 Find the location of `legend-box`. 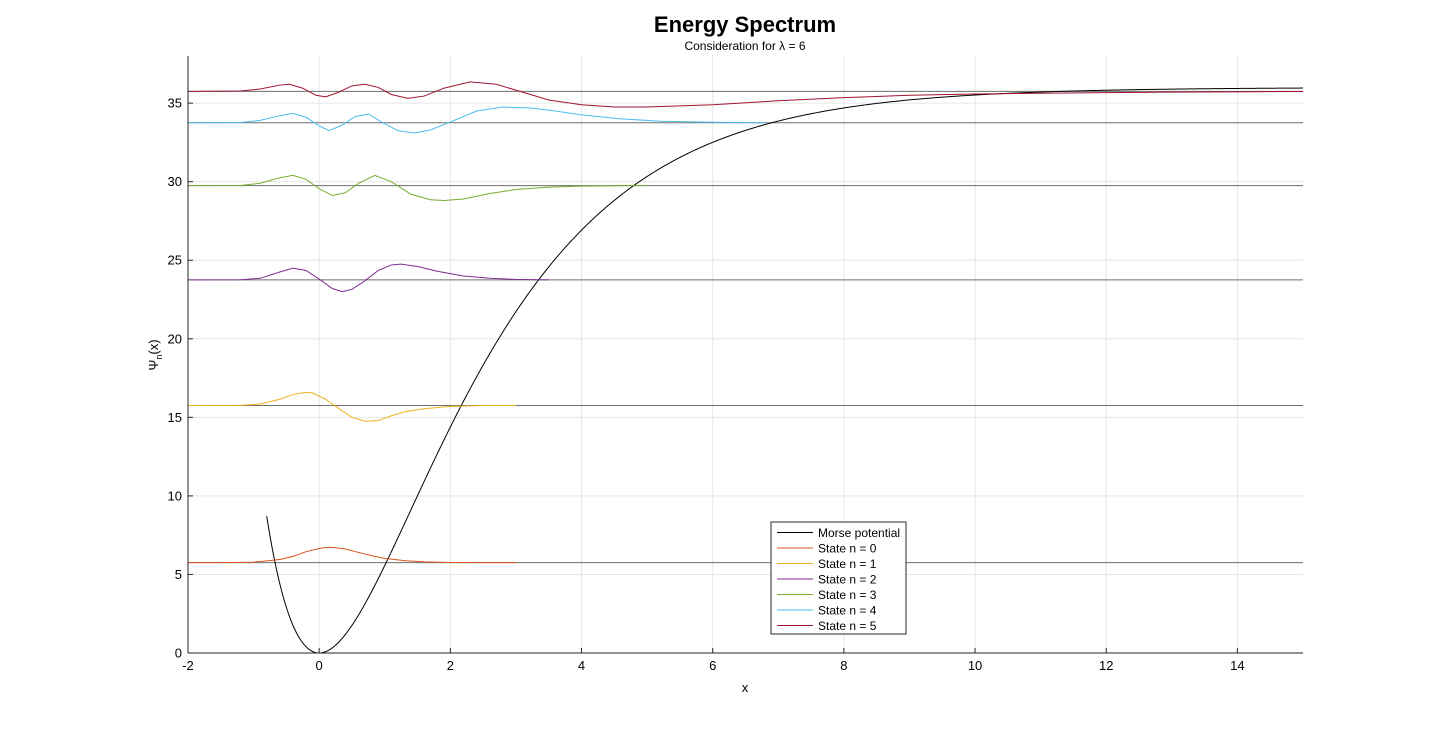

legend-box is located at coordinates (838, 578).